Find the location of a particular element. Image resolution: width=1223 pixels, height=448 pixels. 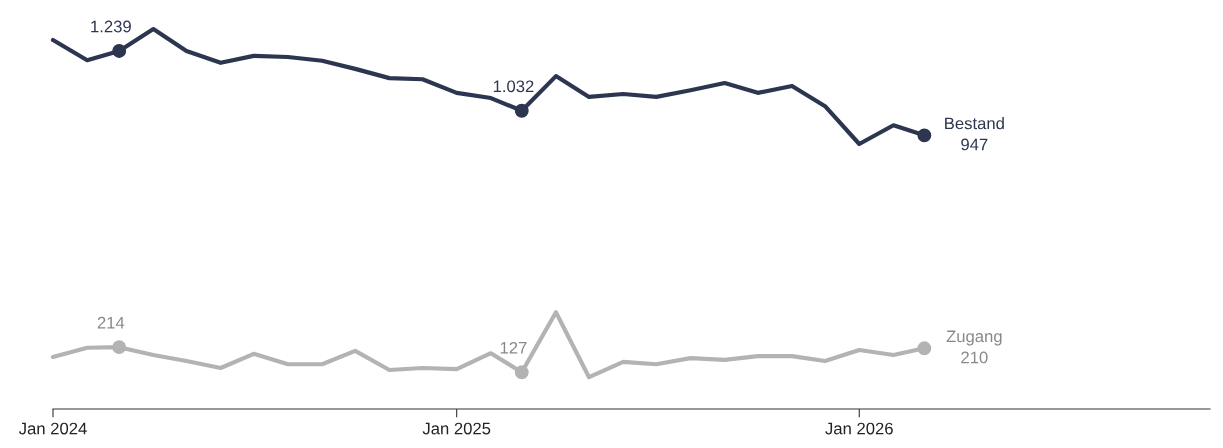

data-label: 947 is located at coordinates (974, 144).